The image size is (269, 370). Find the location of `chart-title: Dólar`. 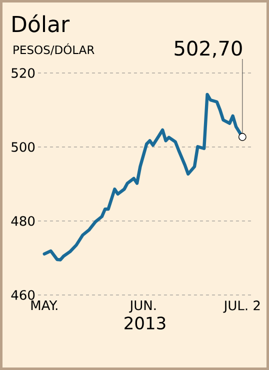

chart-title: Dólar is located at coordinates (41, 23).